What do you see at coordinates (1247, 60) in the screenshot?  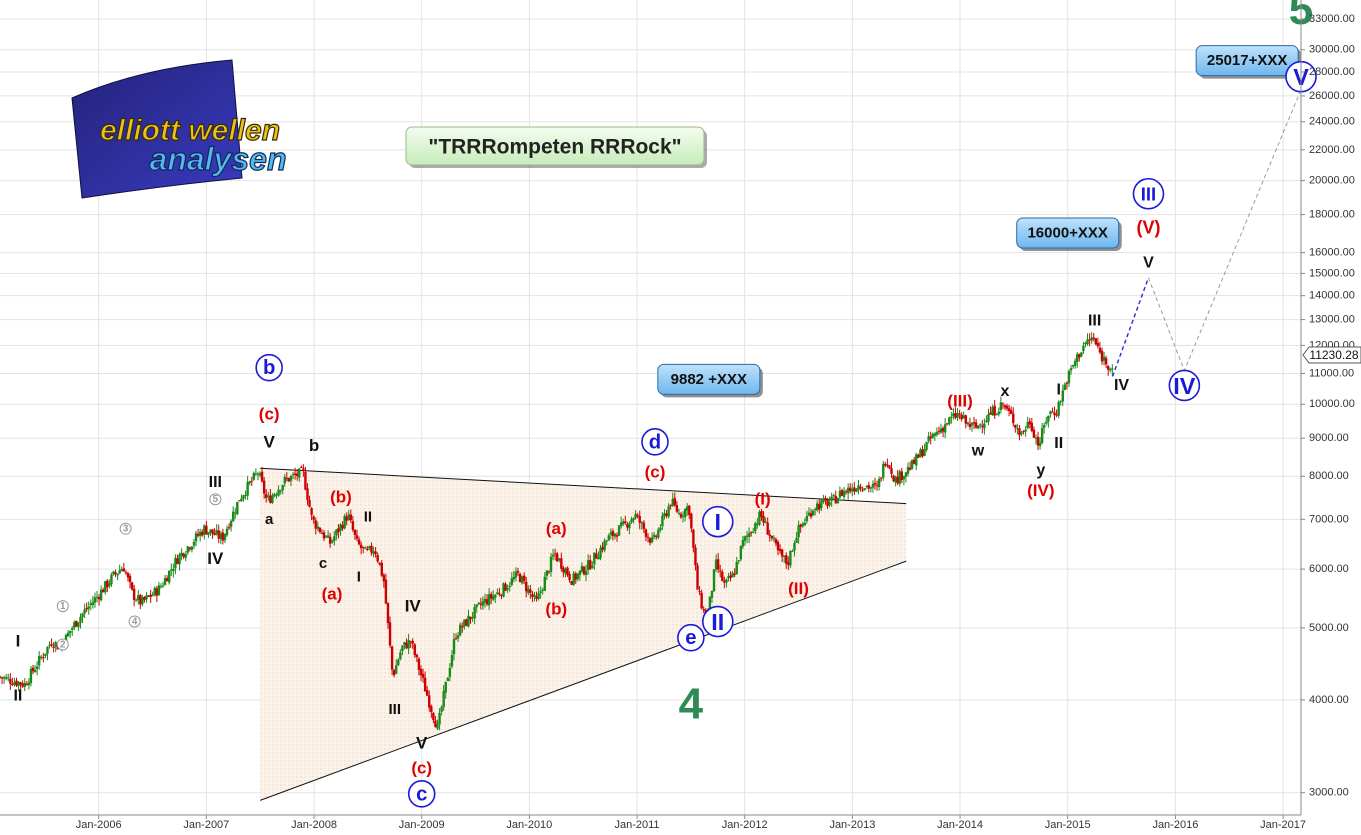 I see `target-box-text: 25017+XXX` at bounding box center [1247, 60].